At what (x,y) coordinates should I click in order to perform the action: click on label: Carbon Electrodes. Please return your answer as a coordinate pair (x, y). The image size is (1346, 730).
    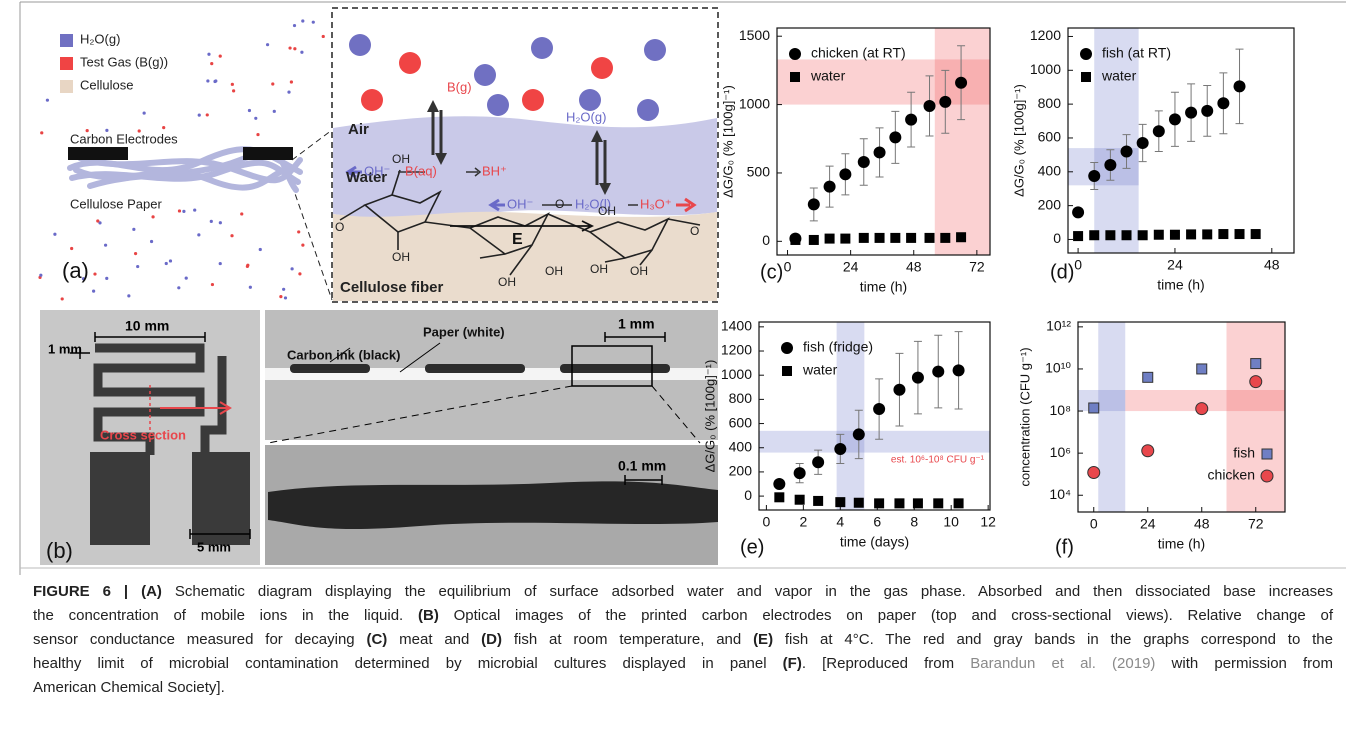
    Looking at the image, I should click on (124, 138).